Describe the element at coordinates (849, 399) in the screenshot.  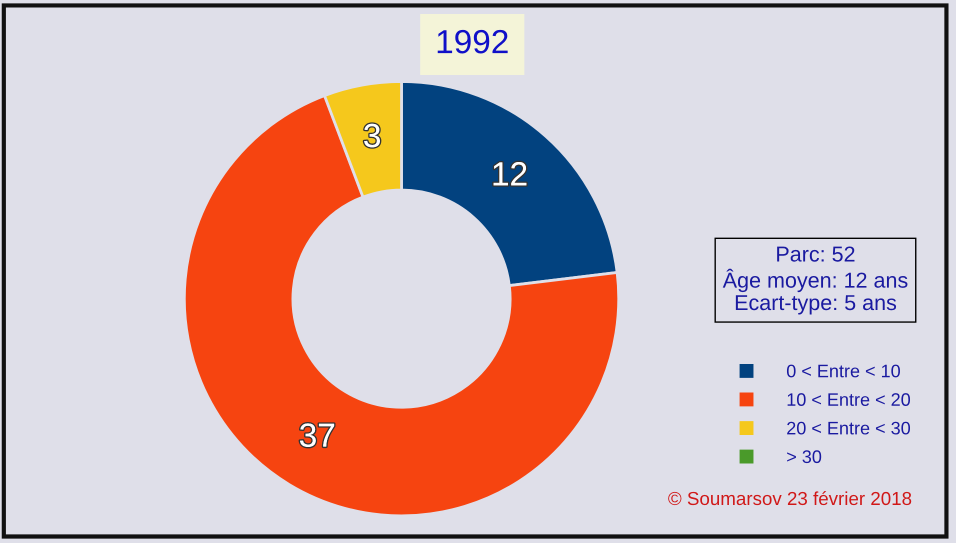
I see `legend-label: 10 < Entre < 20` at that location.